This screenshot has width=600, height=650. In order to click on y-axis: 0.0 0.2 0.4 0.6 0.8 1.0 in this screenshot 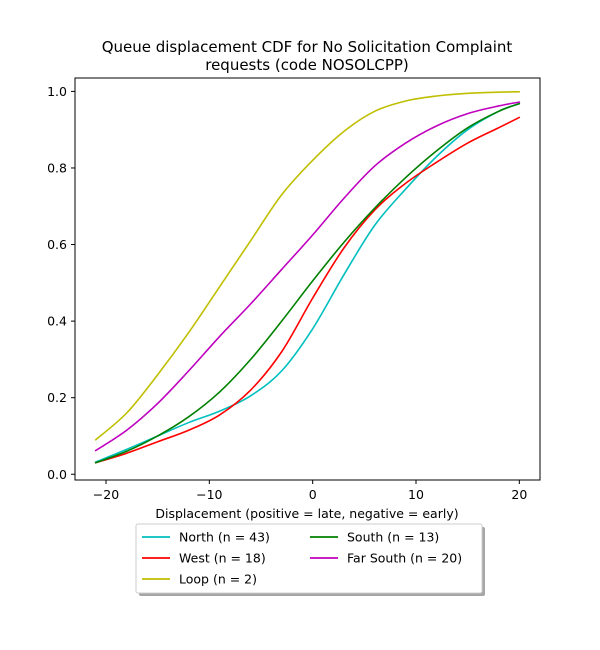, I will do `click(61, 283)`.